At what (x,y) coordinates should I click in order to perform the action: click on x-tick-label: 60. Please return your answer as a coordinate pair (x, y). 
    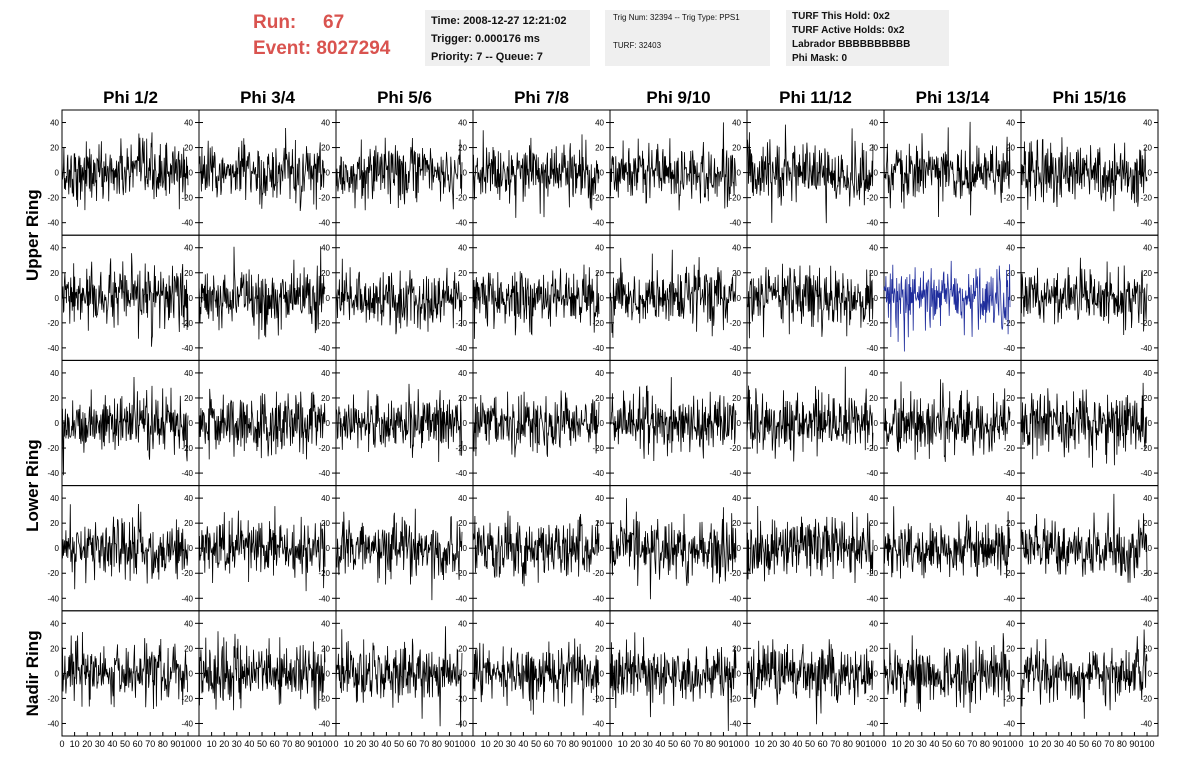
    Looking at the image, I should click on (412, 744).